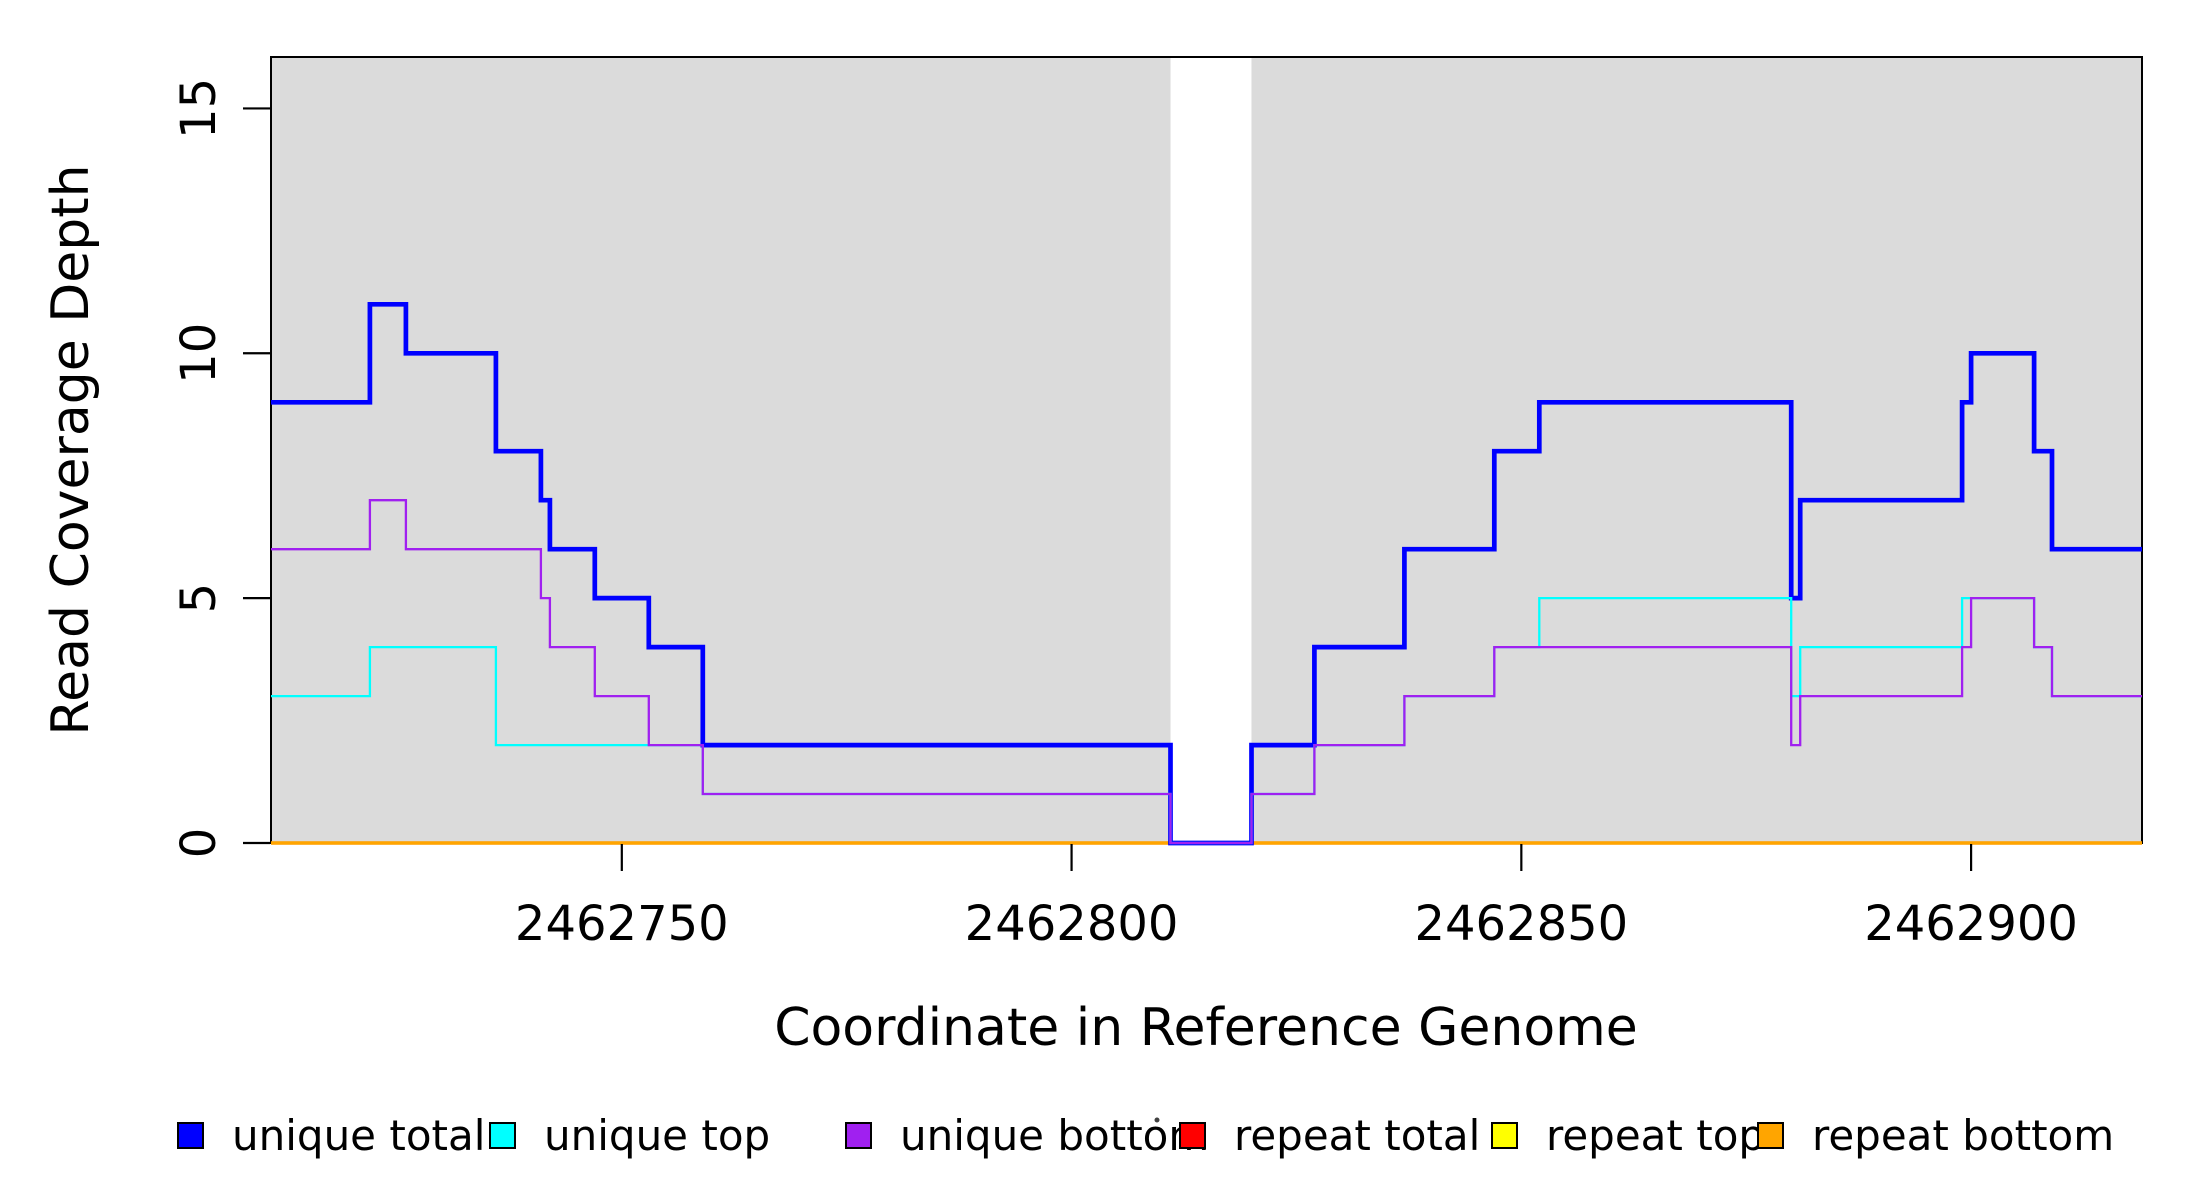 Image resolution: width=2200 pixels, height=1200 pixels. I want to click on y-tick-label: 5, so click(199, 598).